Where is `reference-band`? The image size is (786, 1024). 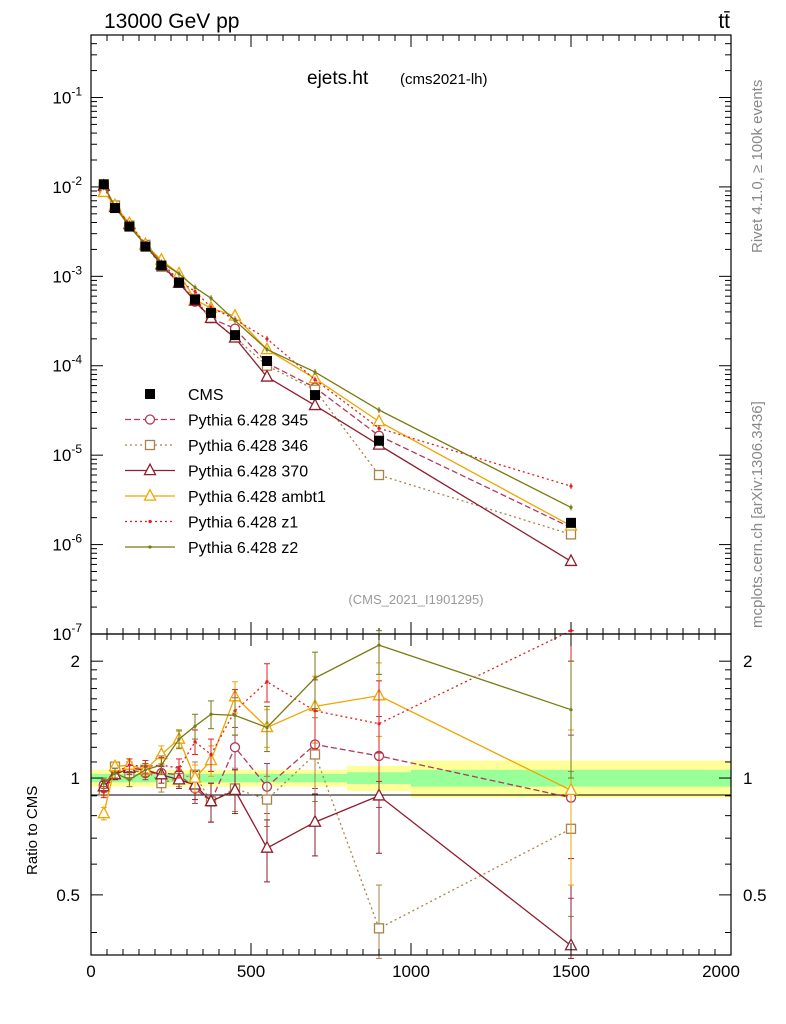 reference-band is located at coordinates (411, 779).